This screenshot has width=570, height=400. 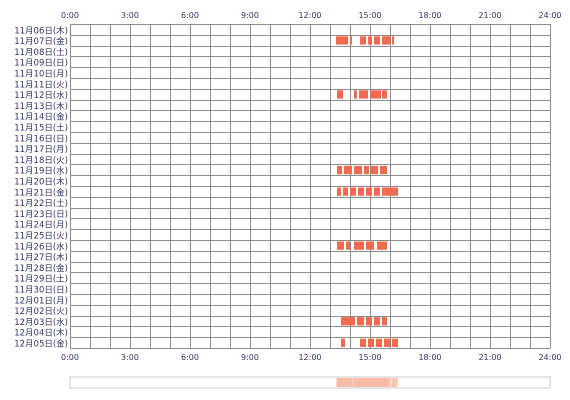 I want to click on x-tick-label-bottom: 3:00, so click(x=130, y=357).